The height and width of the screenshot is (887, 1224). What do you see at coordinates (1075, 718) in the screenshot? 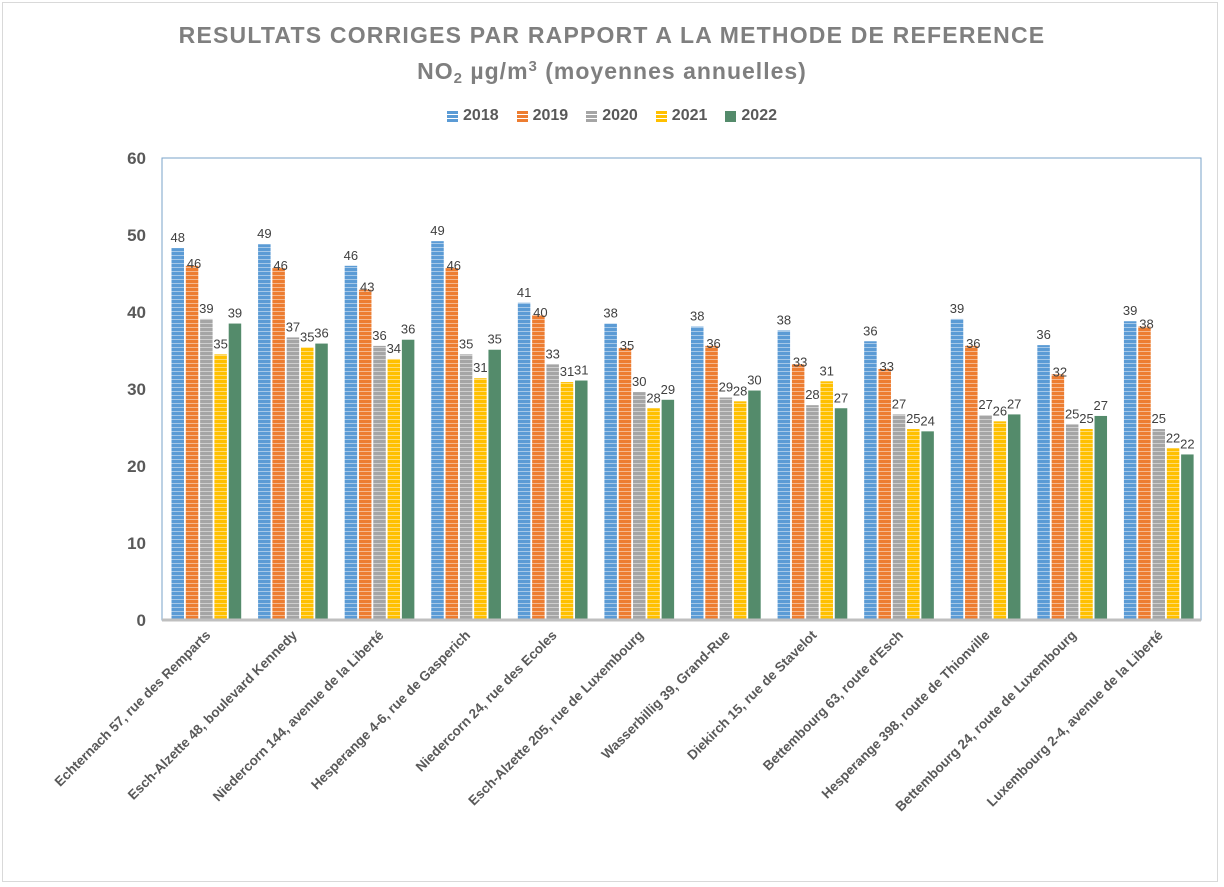
I see `x-category-label: Luxembourg 2-4, avenue de la Liberté` at bounding box center [1075, 718].